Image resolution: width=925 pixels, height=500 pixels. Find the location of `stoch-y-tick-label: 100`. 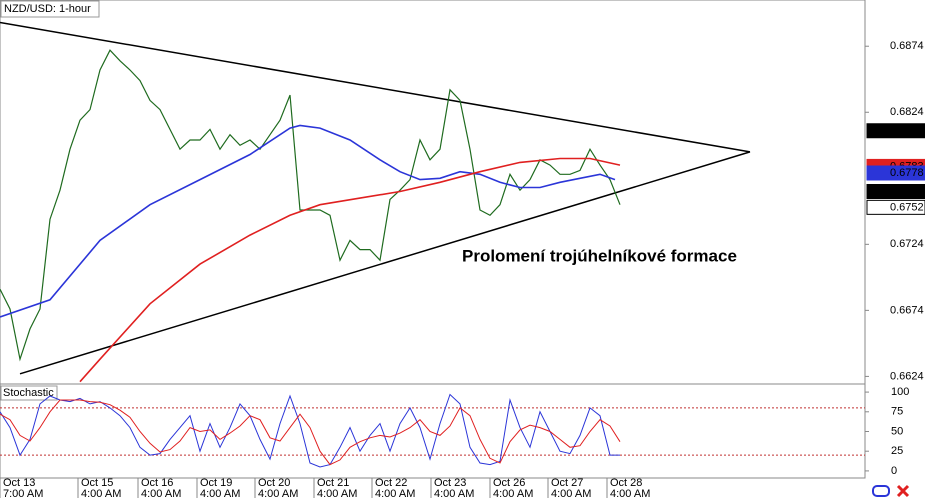

stoch-y-tick-label: 100 is located at coordinates (900, 392).